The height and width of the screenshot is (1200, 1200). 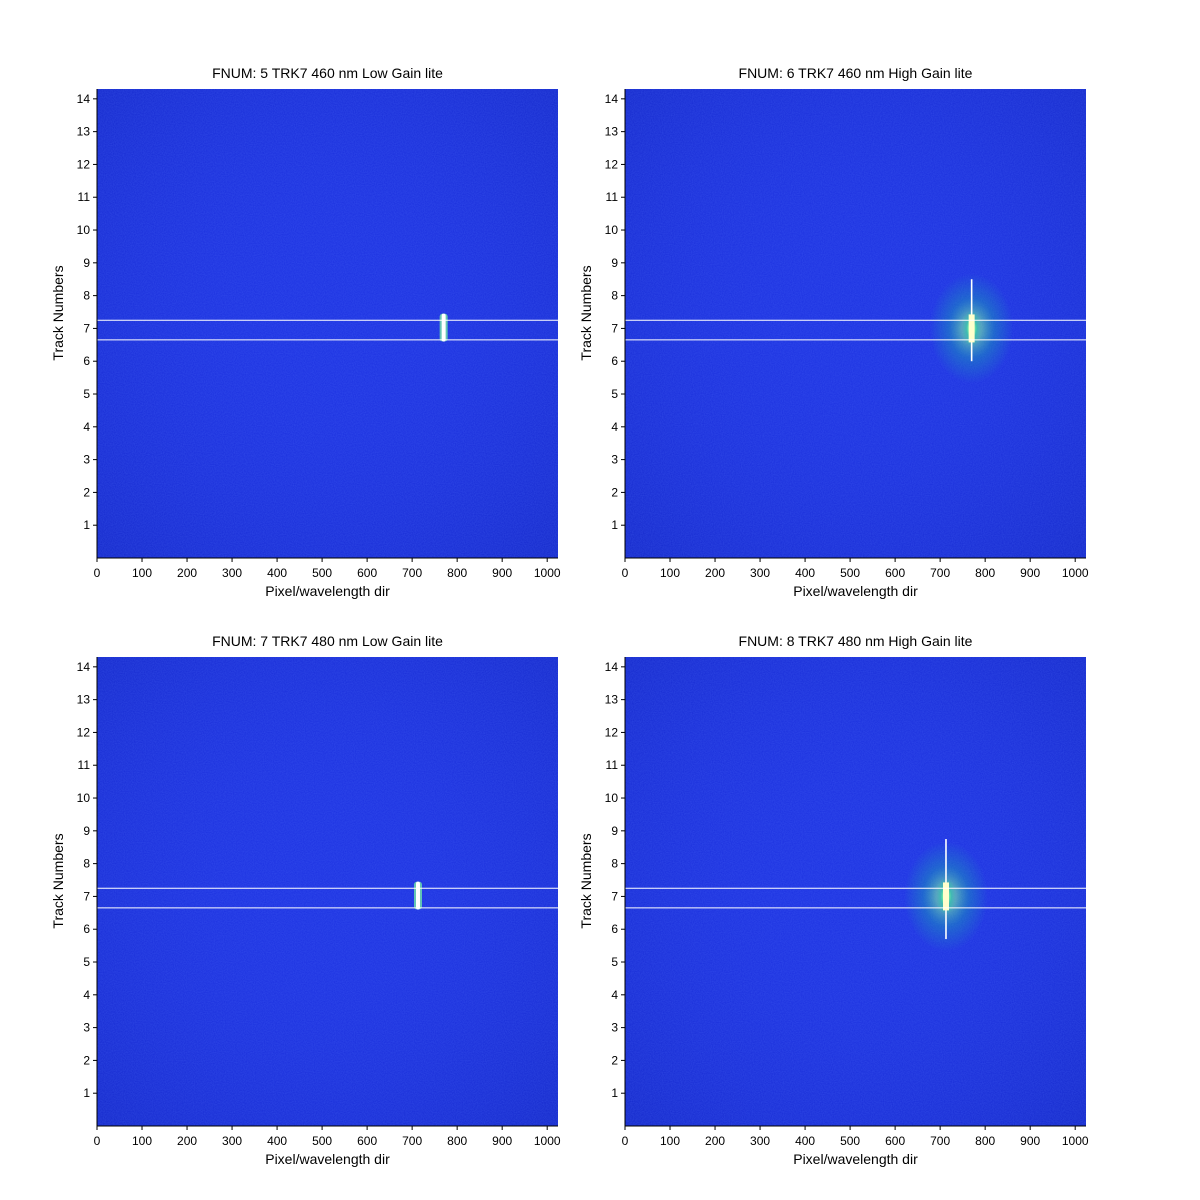 I want to click on chart-title: FNUM: 8 TRK7 480 nm High Gain lite, so click(x=855, y=641).